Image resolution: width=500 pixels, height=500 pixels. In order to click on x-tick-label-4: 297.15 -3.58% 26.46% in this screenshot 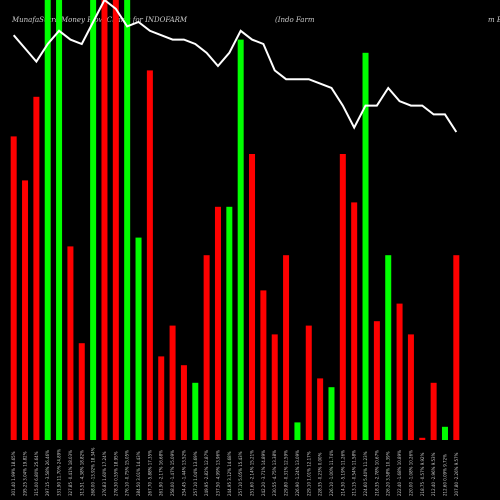, I will do `click(47, 473)`.